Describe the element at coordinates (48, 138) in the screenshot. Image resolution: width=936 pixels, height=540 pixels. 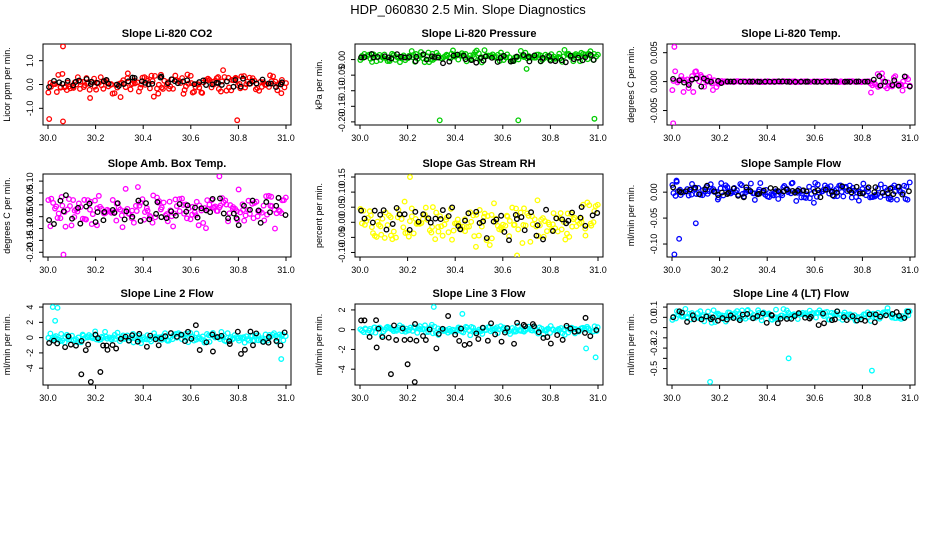
I see `x-tick-label: 30.0` at that location.